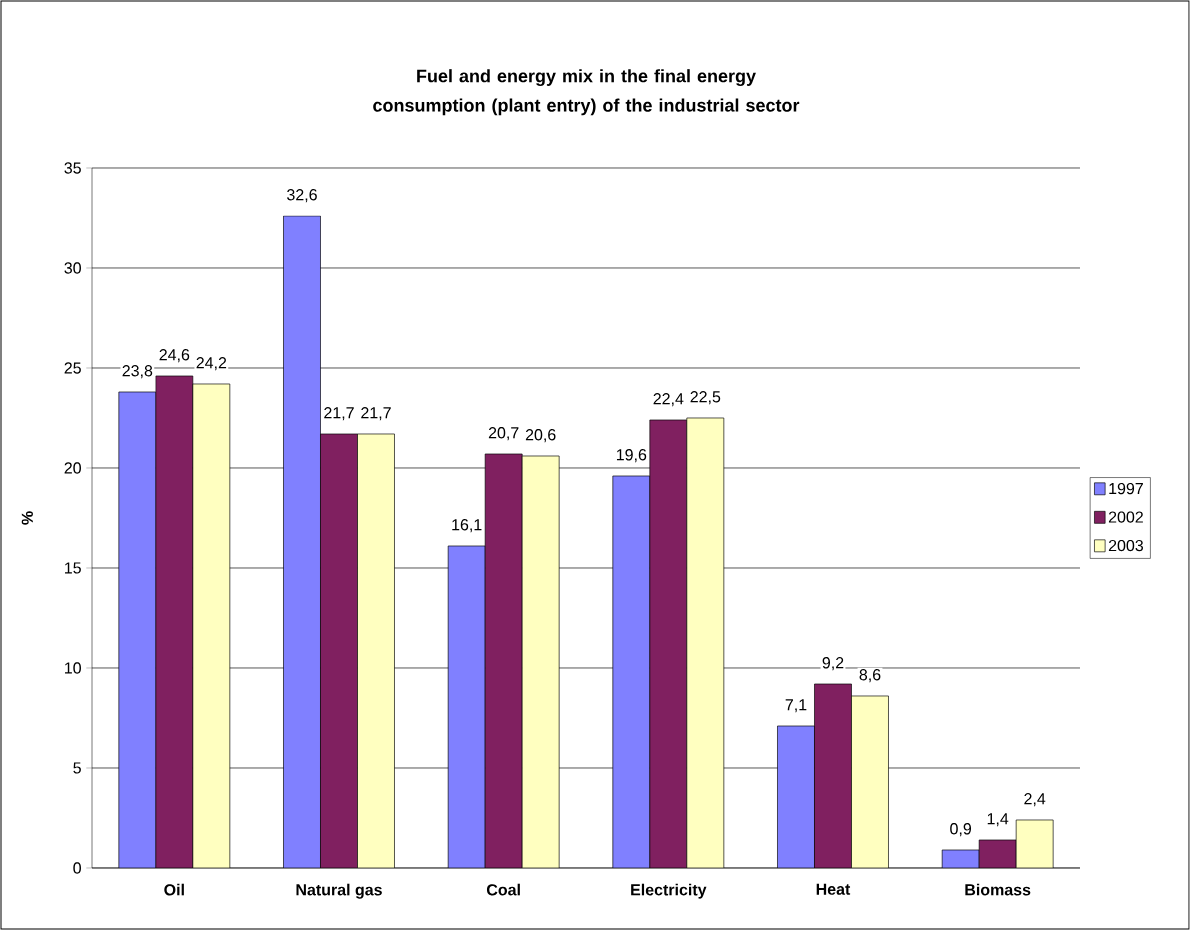 This screenshot has width=1190, height=930. Describe the element at coordinates (1126, 545) in the screenshot. I see `legend-label: 2003` at that location.